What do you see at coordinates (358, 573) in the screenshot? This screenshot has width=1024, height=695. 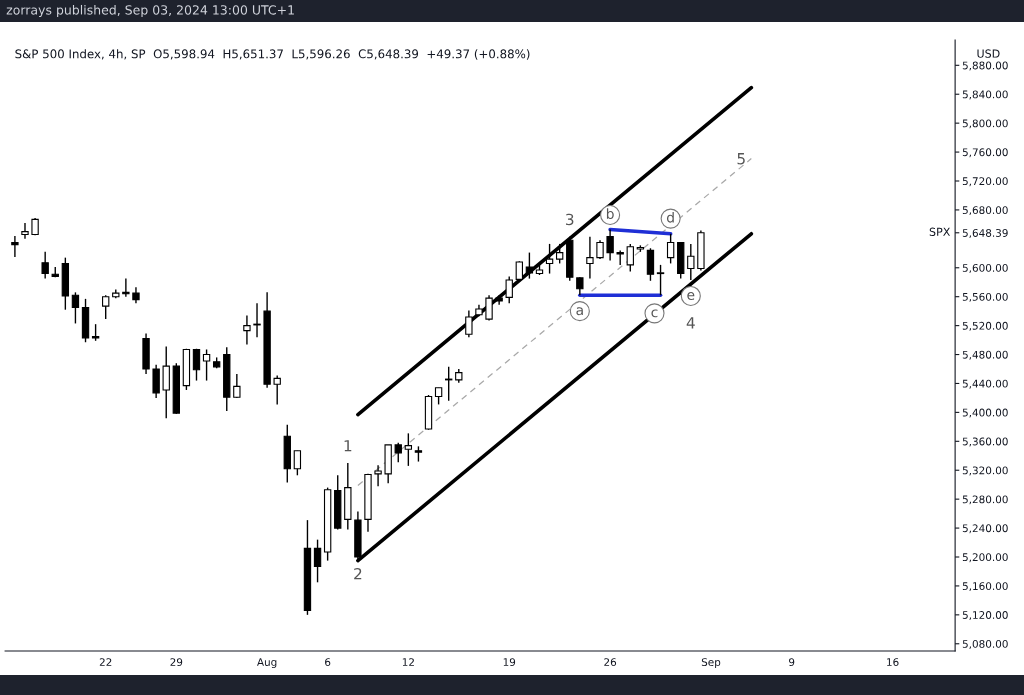 I see `annotation: 2` at bounding box center [358, 573].